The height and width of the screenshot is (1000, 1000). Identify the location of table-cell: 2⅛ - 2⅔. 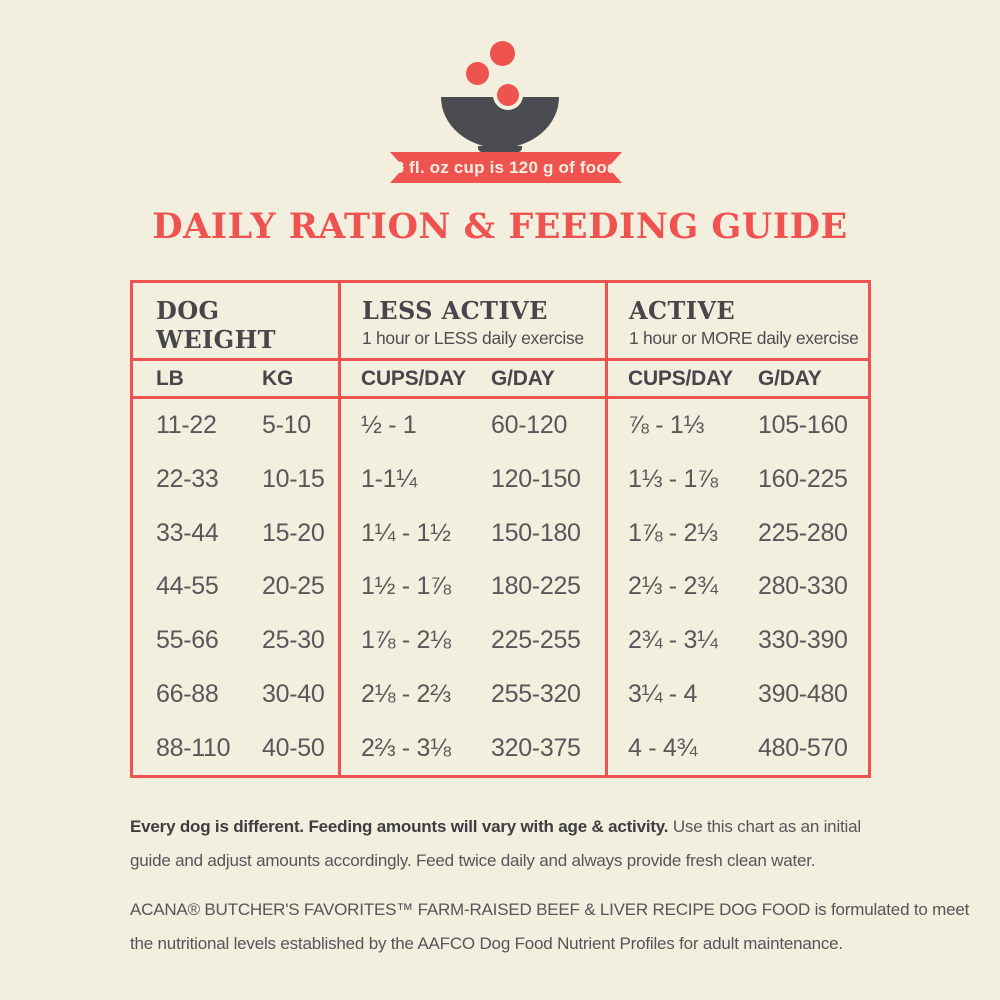
(406, 693).